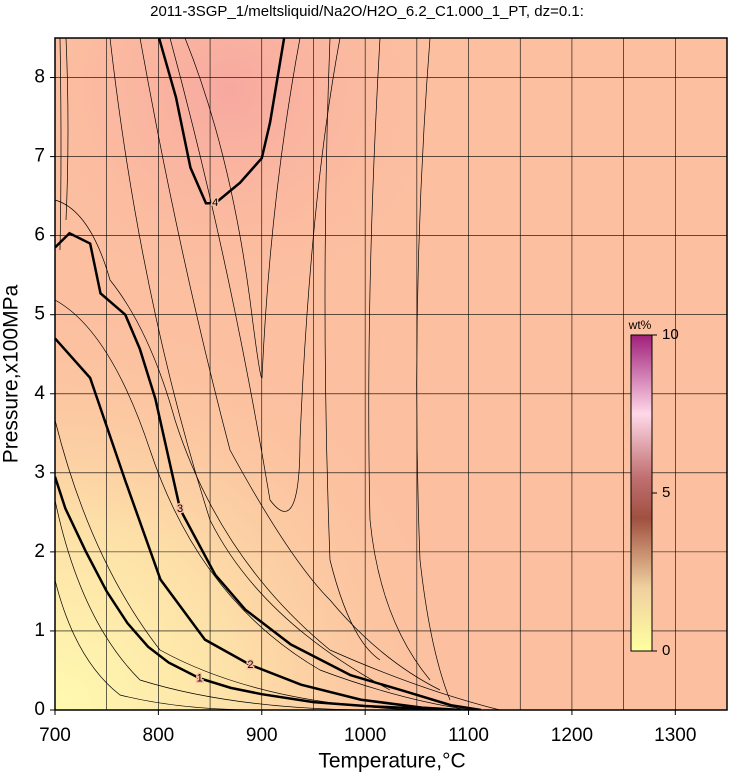 This screenshot has width=734, height=776. I want to click on x-axis-label: Temperature,°C, so click(391, 761).